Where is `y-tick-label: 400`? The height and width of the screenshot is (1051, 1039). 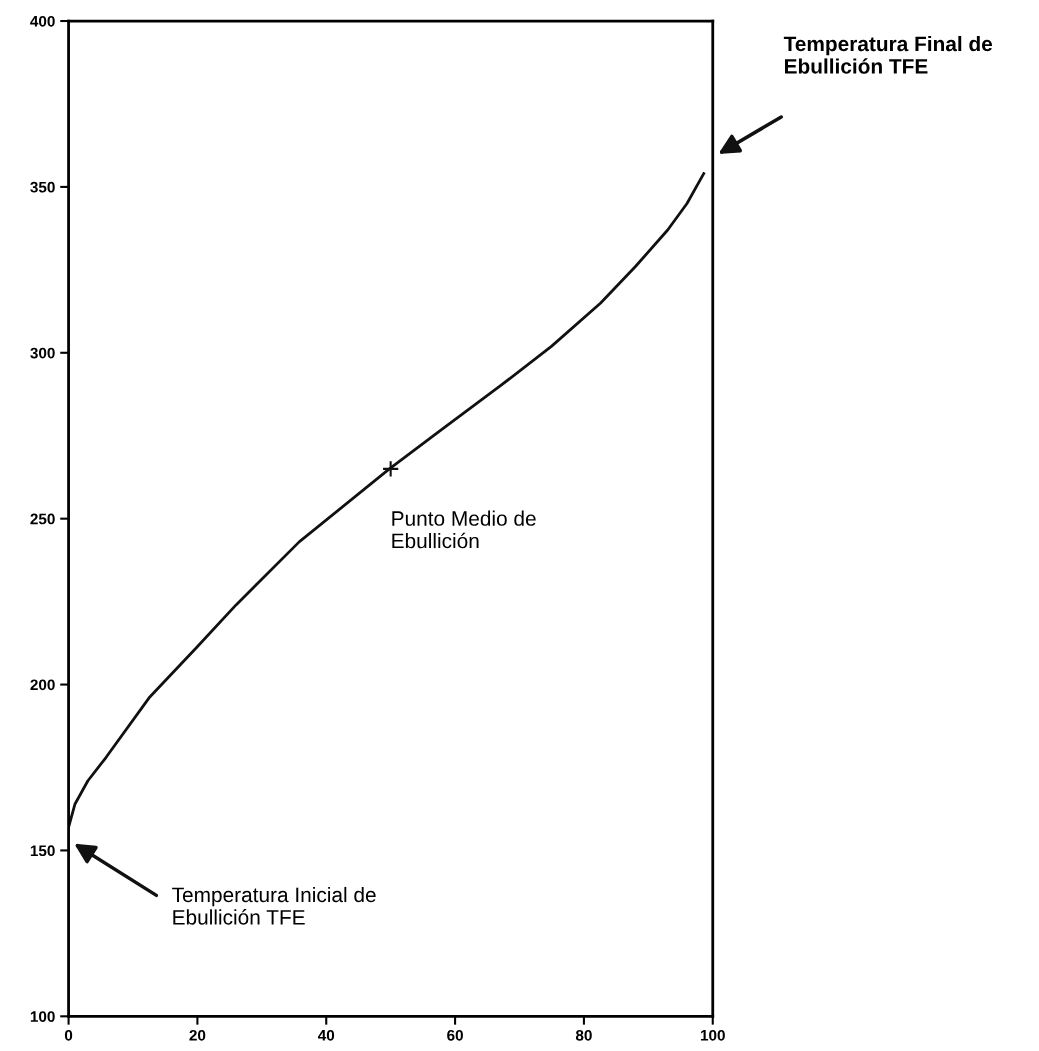
y-tick-label: 400 is located at coordinates (42, 21).